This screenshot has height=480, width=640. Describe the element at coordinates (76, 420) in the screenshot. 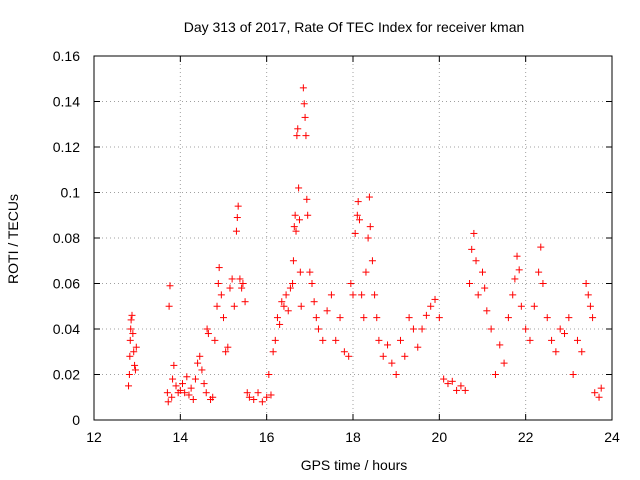

I see `y-tick-label: 0` at that location.